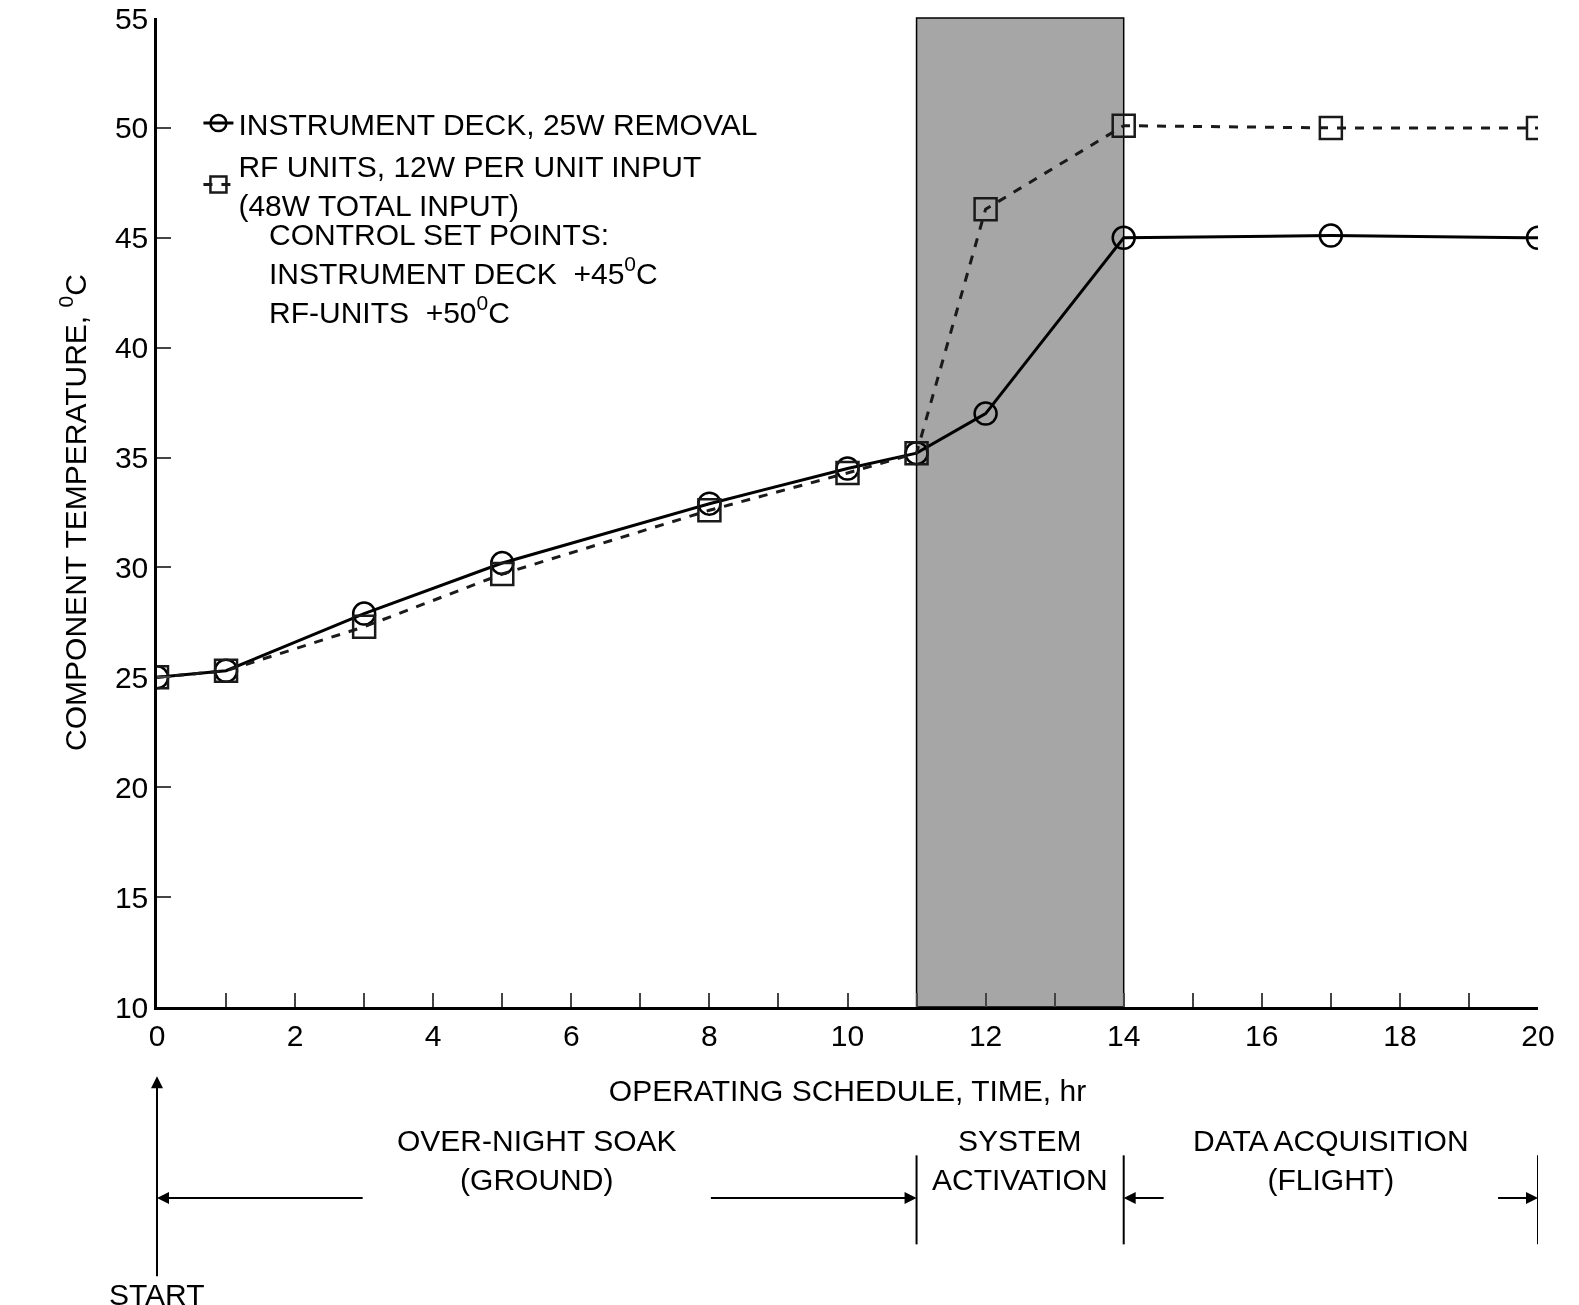 The height and width of the screenshot is (1305, 1579). I want to click on x-tick-label: 14, so click(1124, 1035).